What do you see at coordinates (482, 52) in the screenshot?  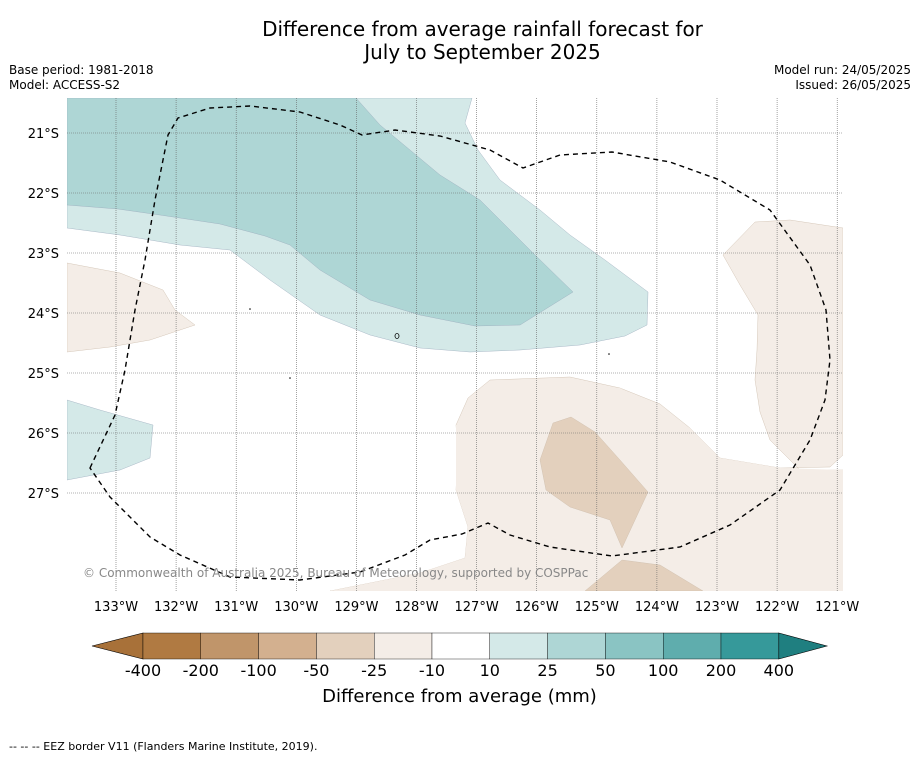 I see `title-line-2: July to September 2025` at bounding box center [482, 52].